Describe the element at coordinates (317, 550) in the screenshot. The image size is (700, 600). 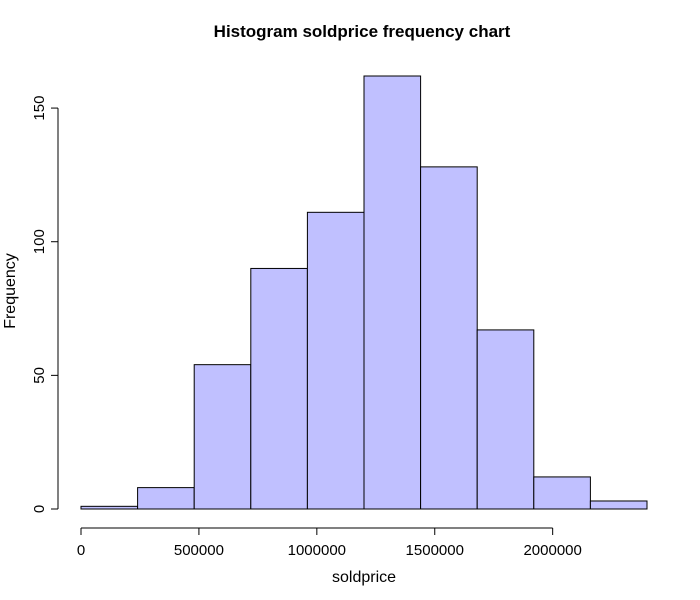
I see `x-tick-label: 1000000` at that location.